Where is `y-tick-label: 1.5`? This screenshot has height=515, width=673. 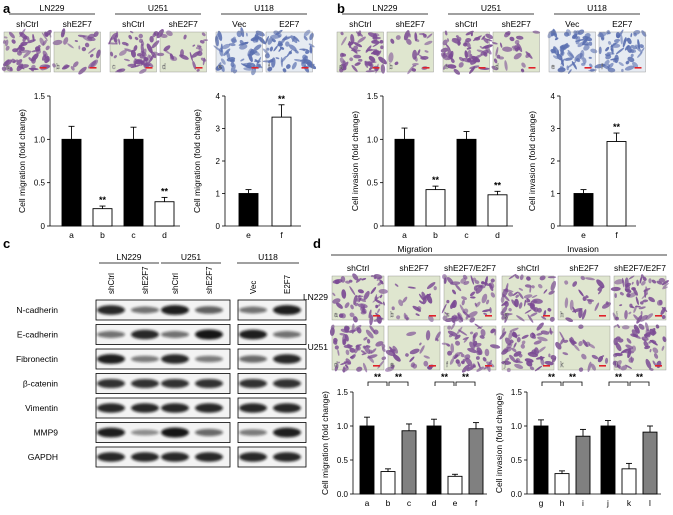 y-tick-label: 1.5 is located at coordinates (517, 392).